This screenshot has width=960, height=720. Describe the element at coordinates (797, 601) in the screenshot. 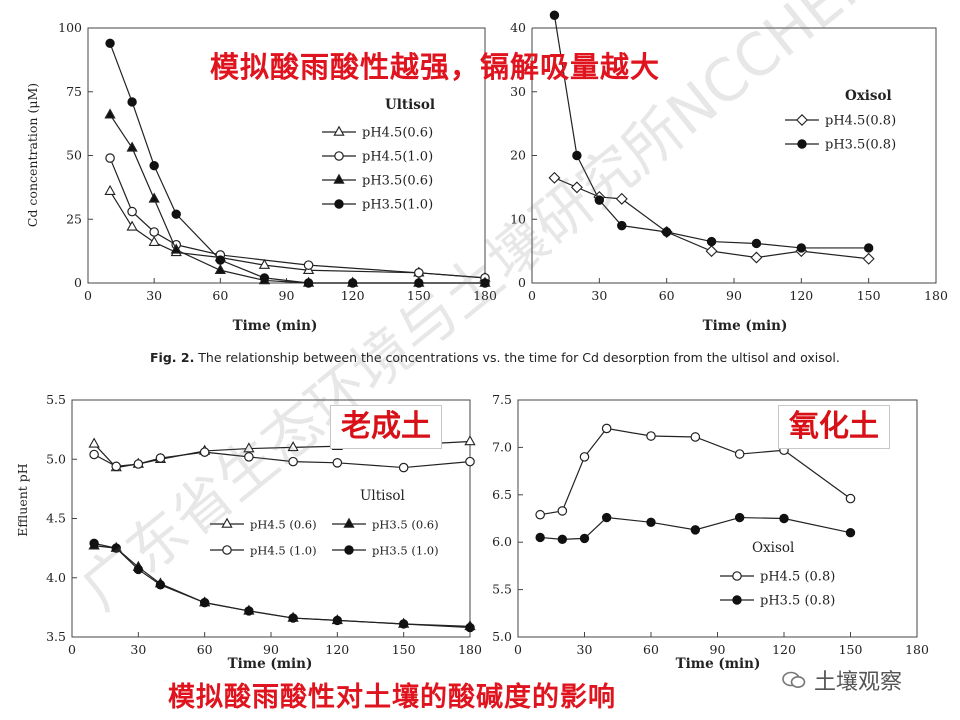

I see `legend-label: pH3.5 (0.8)` at that location.